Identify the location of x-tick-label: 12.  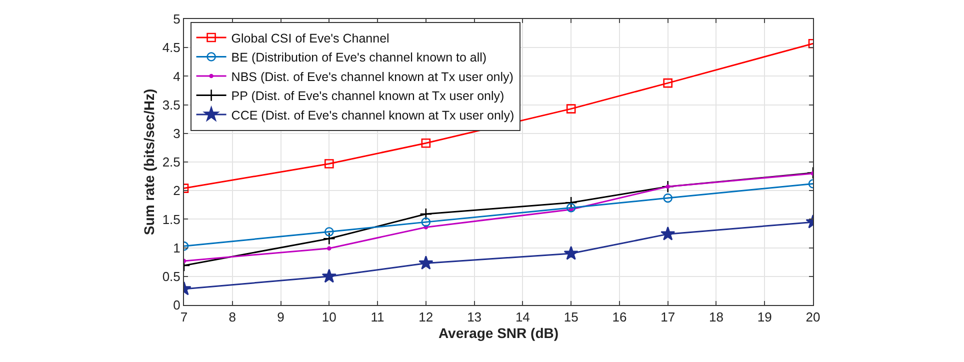
(426, 317).